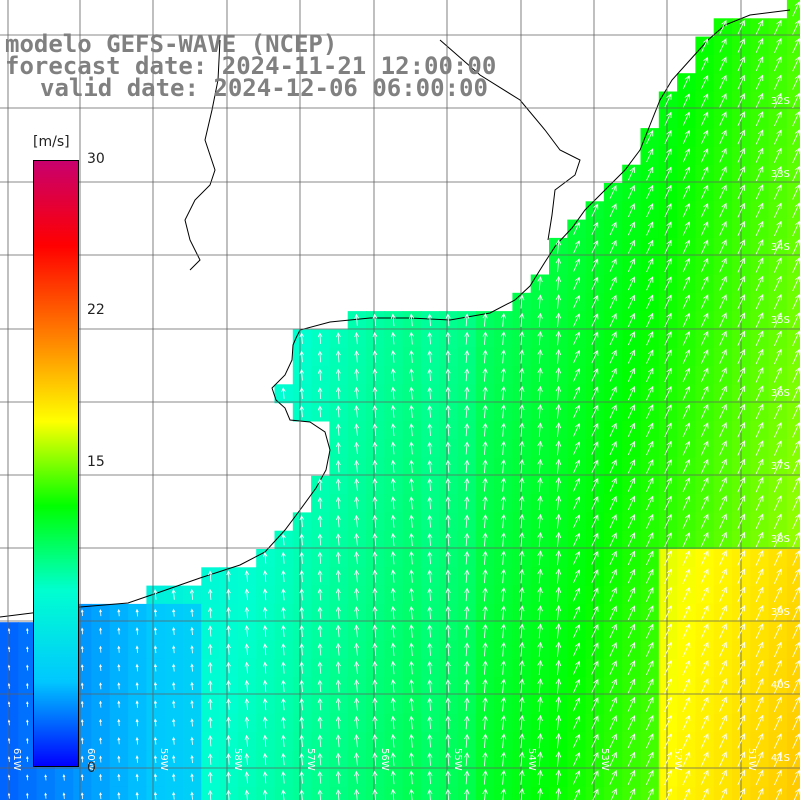 Image resolution: width=800 pixels, height=800 pixels. Describe the element at coordinates (163, 759) in the screenshot. I see `lon-label: 59W` at that location.